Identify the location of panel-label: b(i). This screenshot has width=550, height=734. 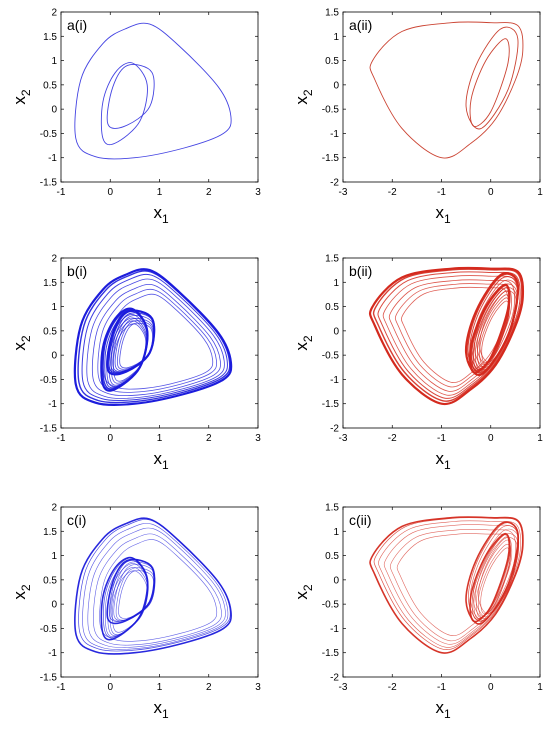
(77, 271).